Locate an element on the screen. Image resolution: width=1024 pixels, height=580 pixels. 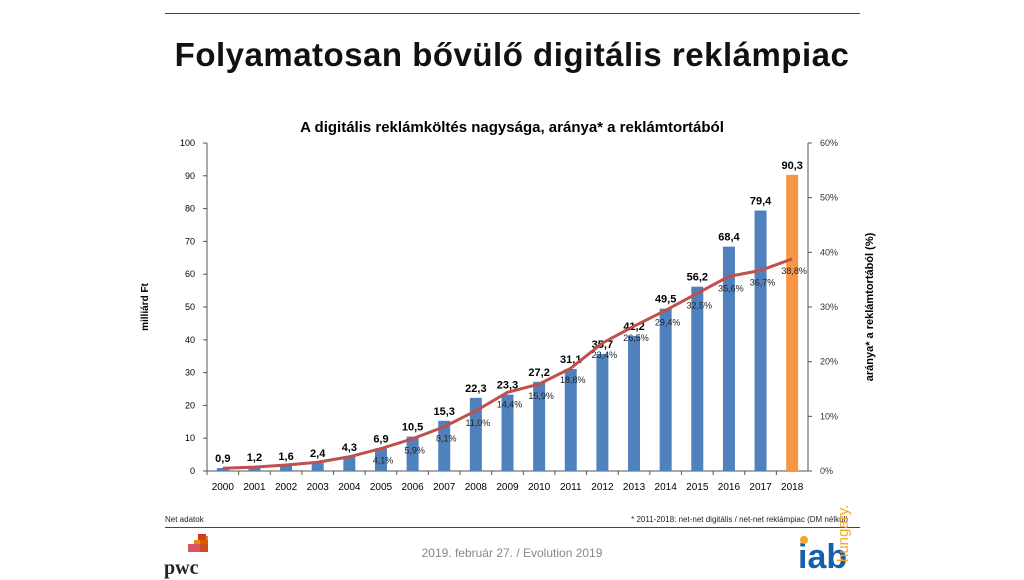
line-label: 26,5% is located at coordinates (636, 338).